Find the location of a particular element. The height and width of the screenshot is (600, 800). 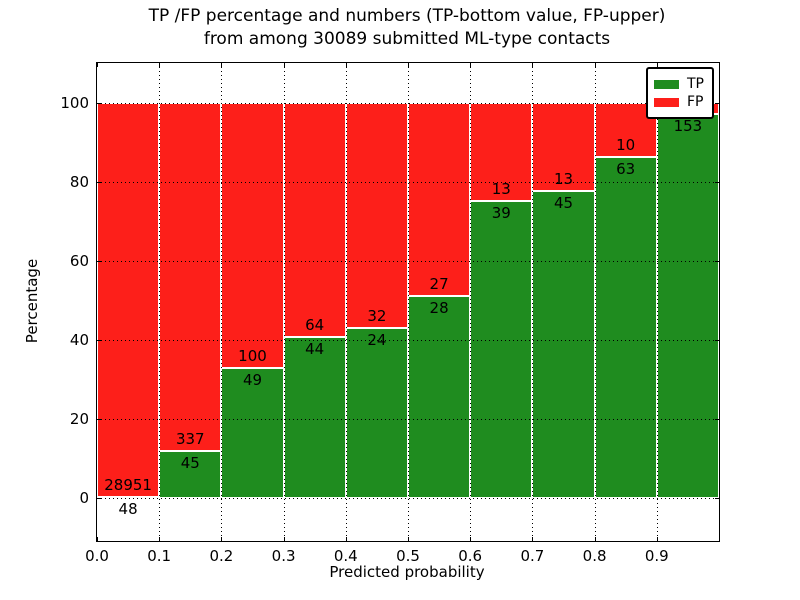

bar-count-label-fp: 32 is located at coordinates (377, 316).